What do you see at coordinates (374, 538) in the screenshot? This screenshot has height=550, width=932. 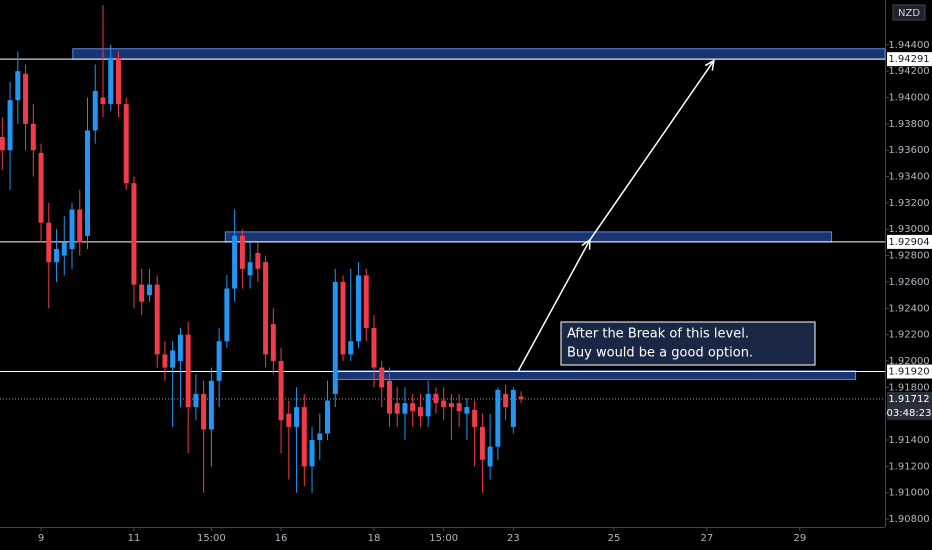 I see `x-tick-label: 18` at bounding box center [374, 538].